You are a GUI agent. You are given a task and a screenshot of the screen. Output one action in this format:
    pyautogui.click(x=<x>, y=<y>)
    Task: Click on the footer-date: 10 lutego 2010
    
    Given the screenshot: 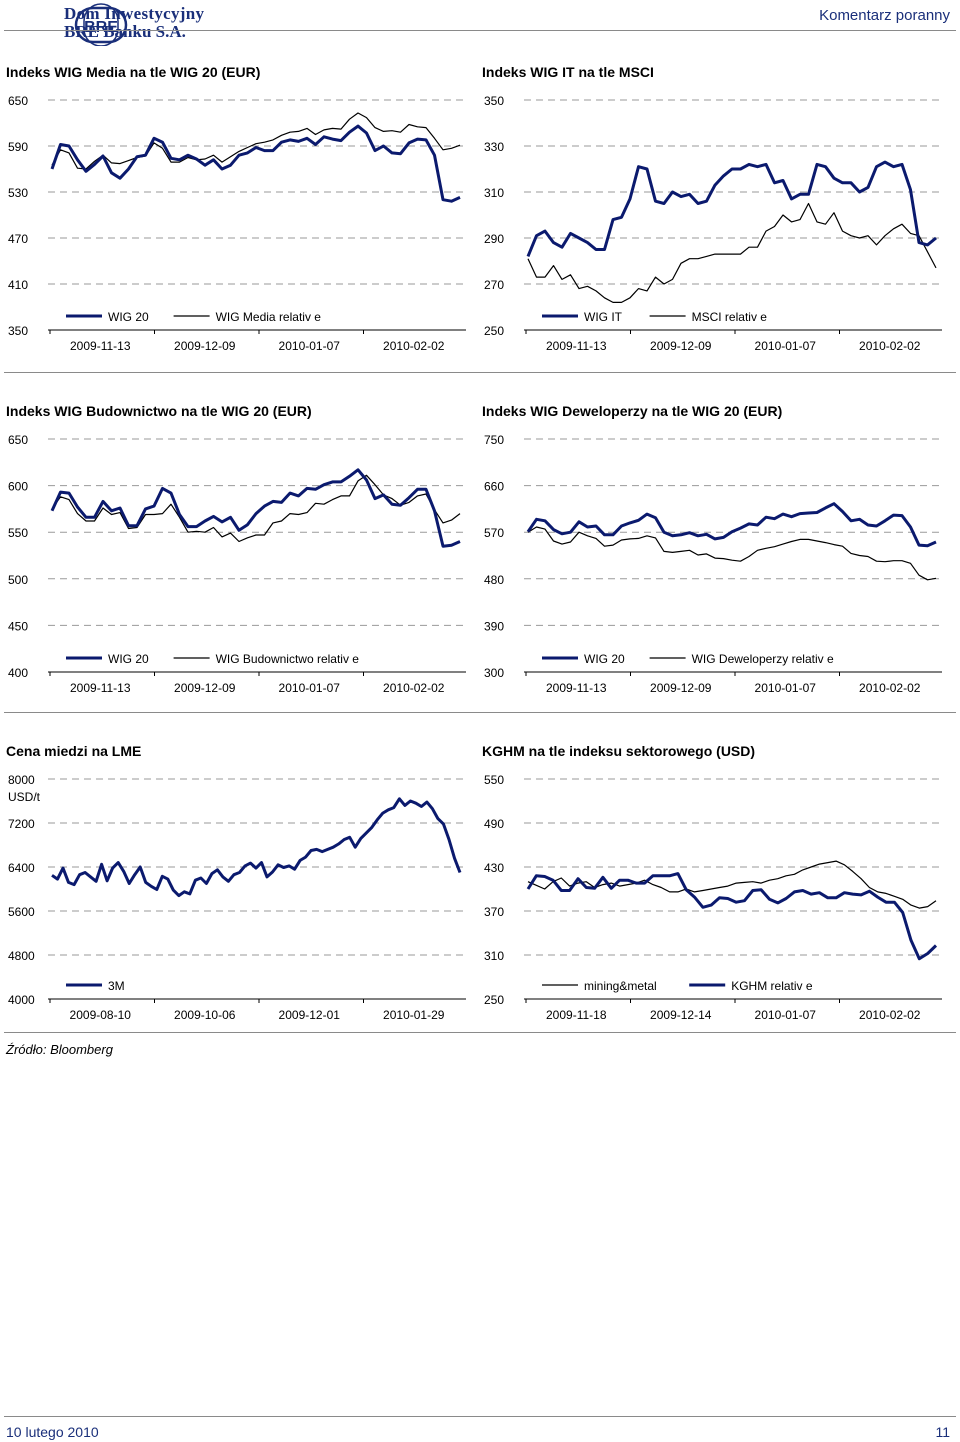 What is the action you would take?
    pyautogui.click(x=52, y=1432)
    